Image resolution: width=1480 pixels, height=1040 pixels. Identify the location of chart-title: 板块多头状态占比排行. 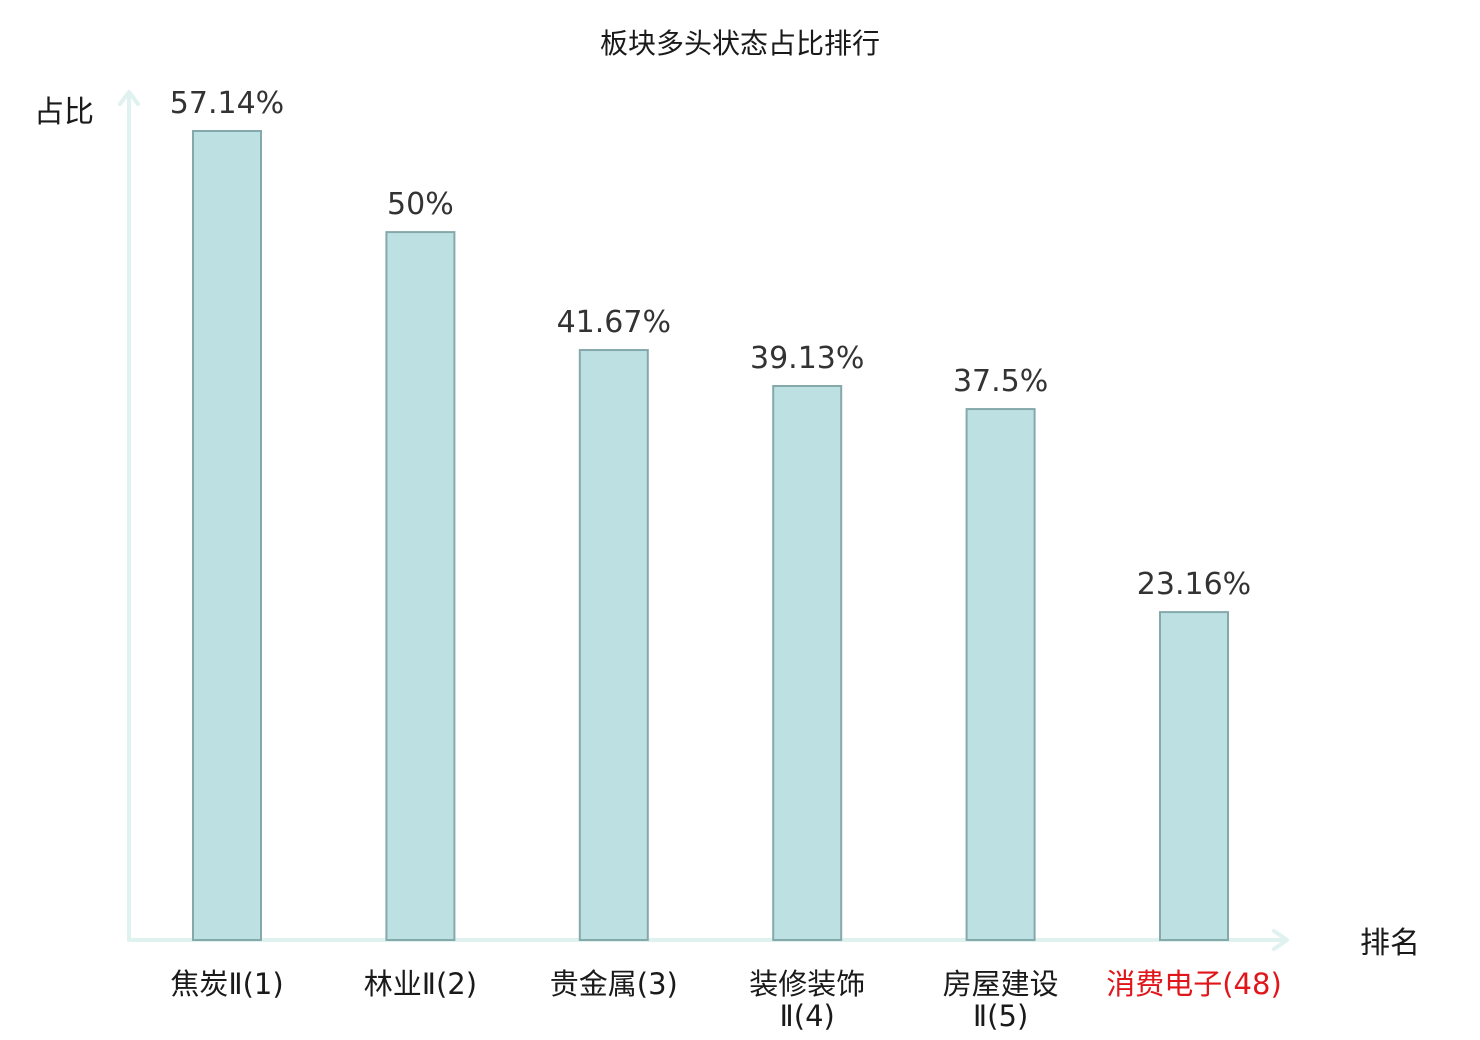
(740, 43).